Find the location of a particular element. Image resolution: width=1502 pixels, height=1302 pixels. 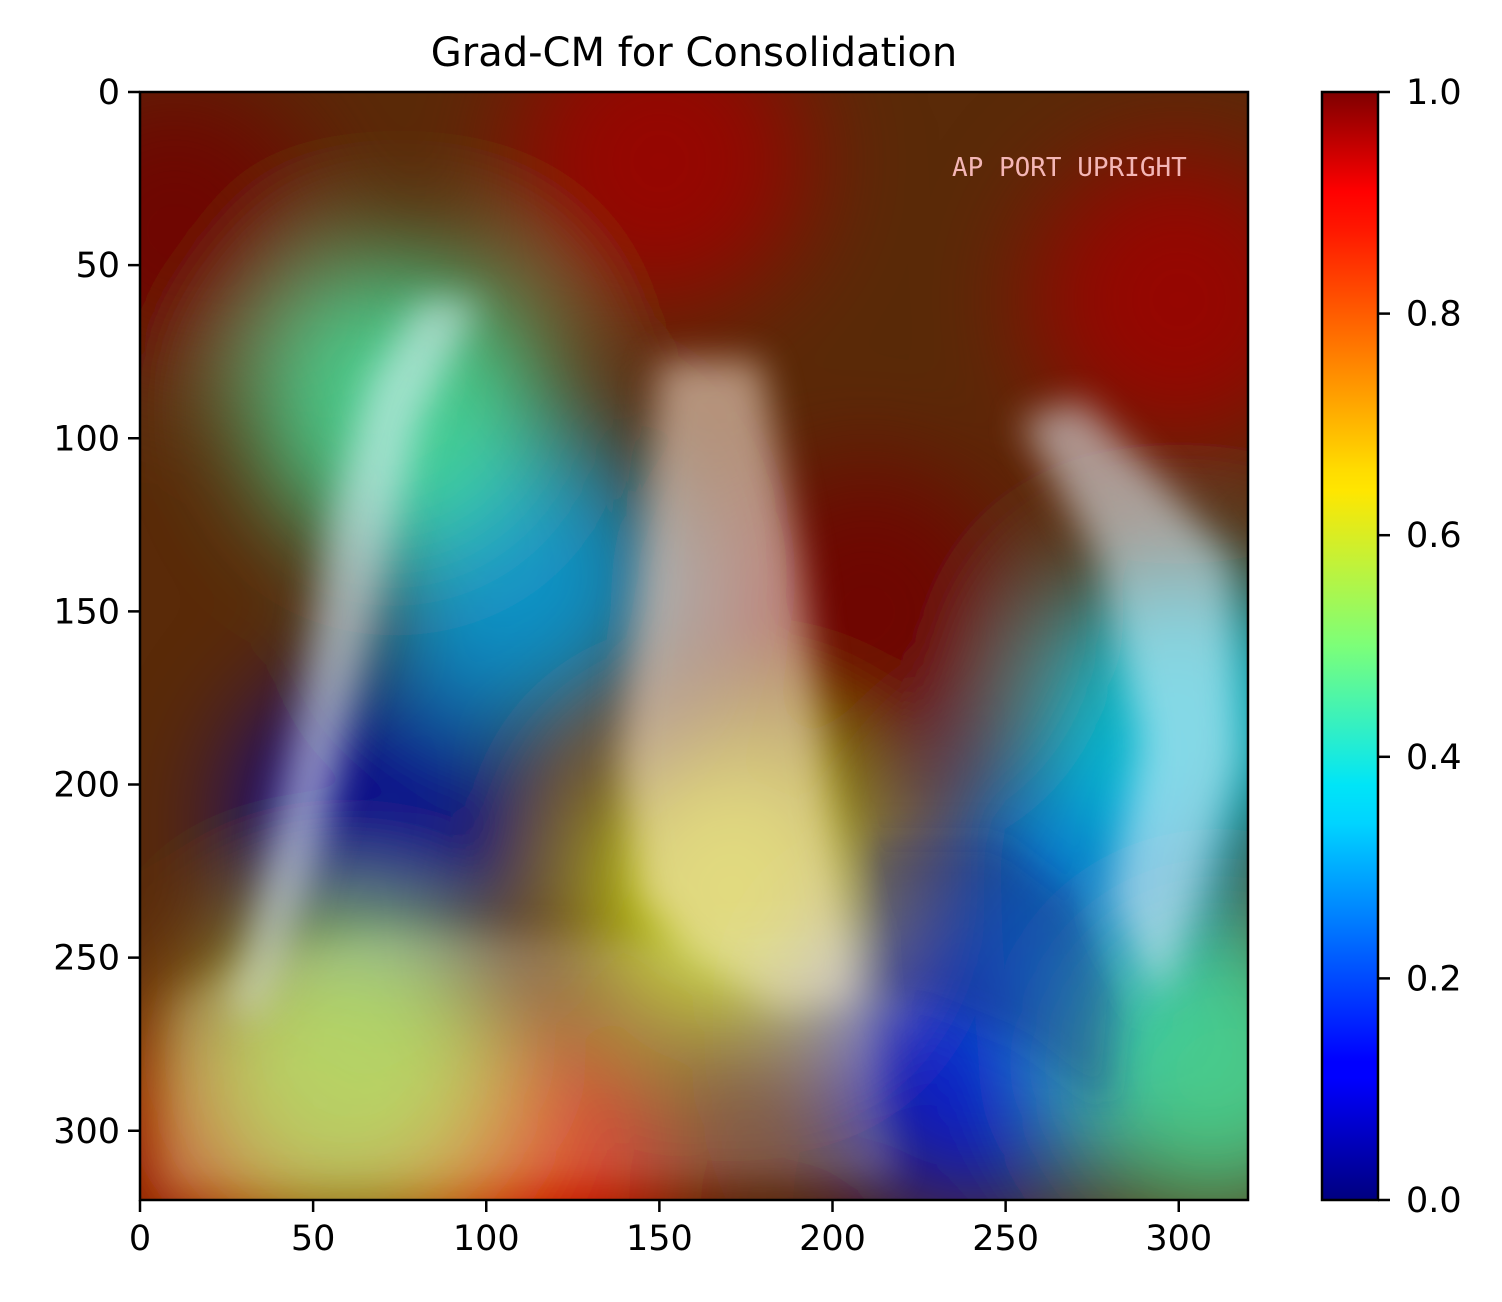

y-tick-label: 150 is located at coordinates (86, 612).